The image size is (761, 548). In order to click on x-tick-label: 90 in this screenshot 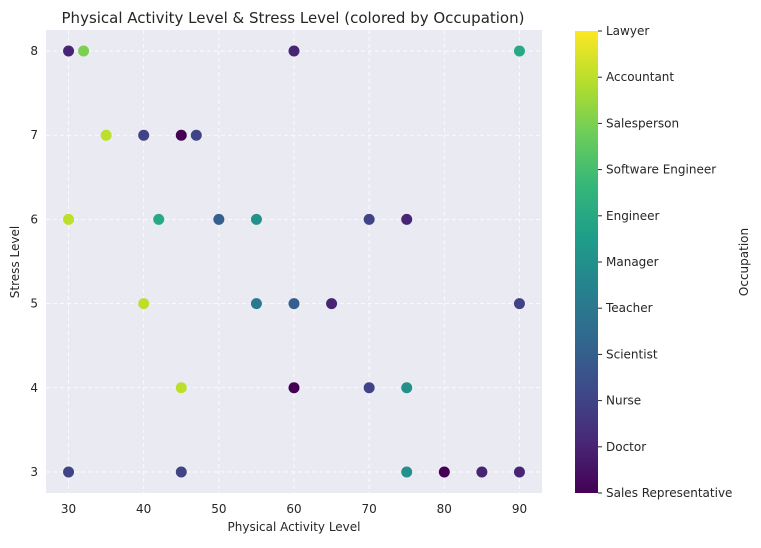, I will do `click(519, 509)`.